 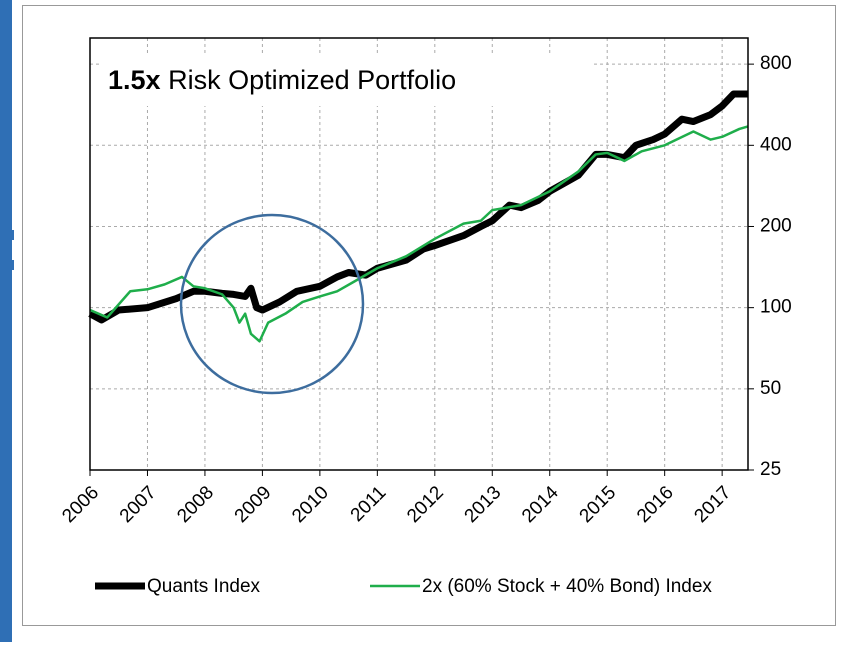 I want to click on highlight-circle, so click(x=272, y=304).